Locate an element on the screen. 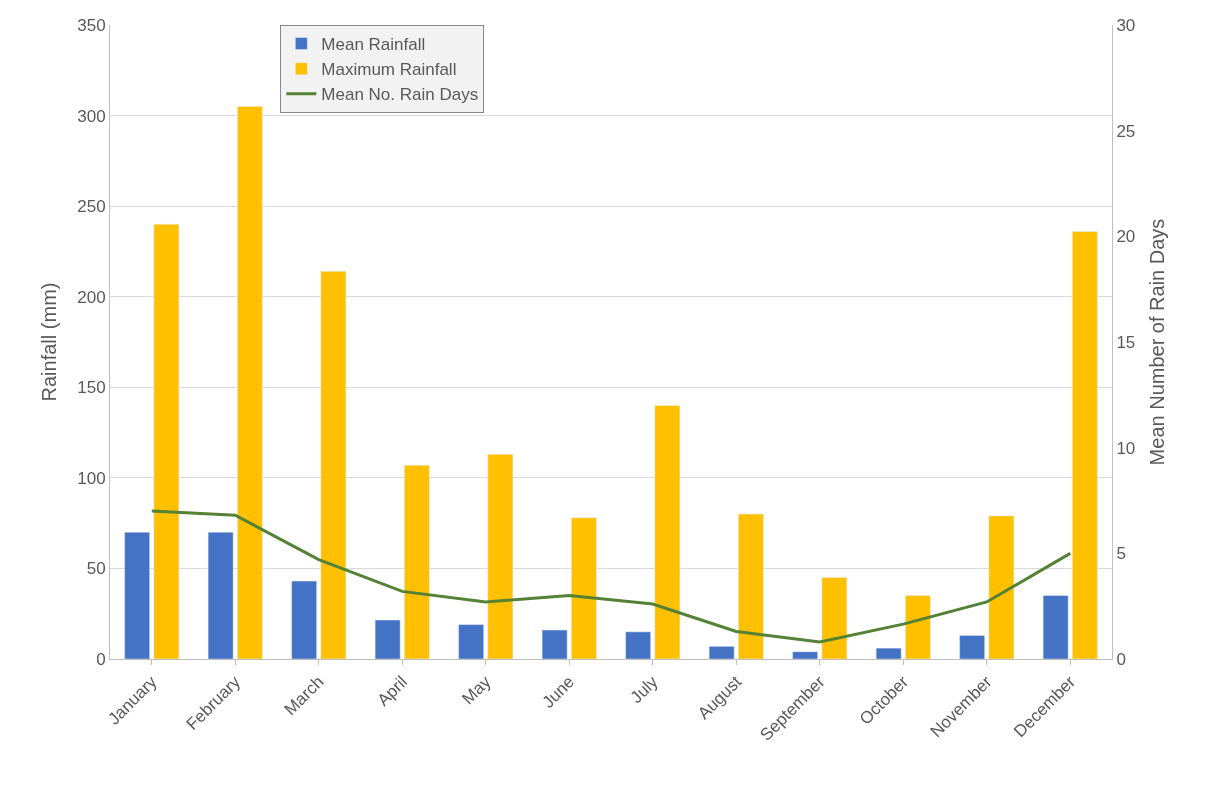  legend-label: Mean Rainfall is located at coordinates (373, 45).